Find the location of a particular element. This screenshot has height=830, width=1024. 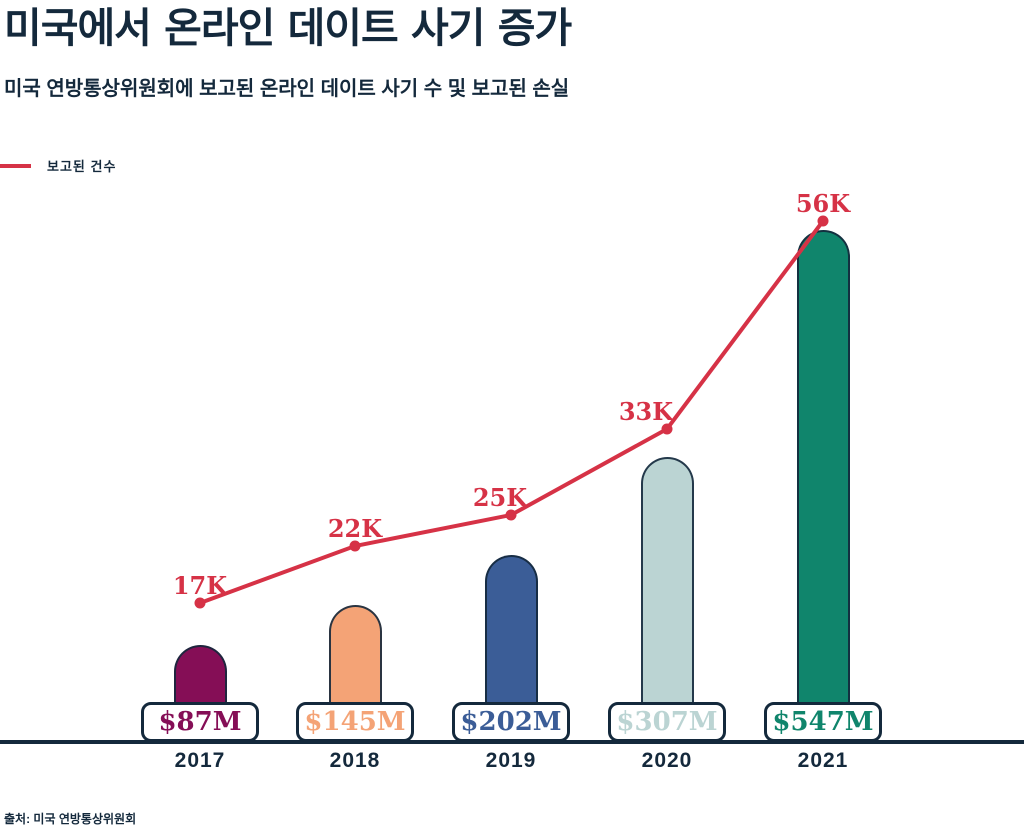

line-point-label-2020: 33K is located at coordinates (646, 411).